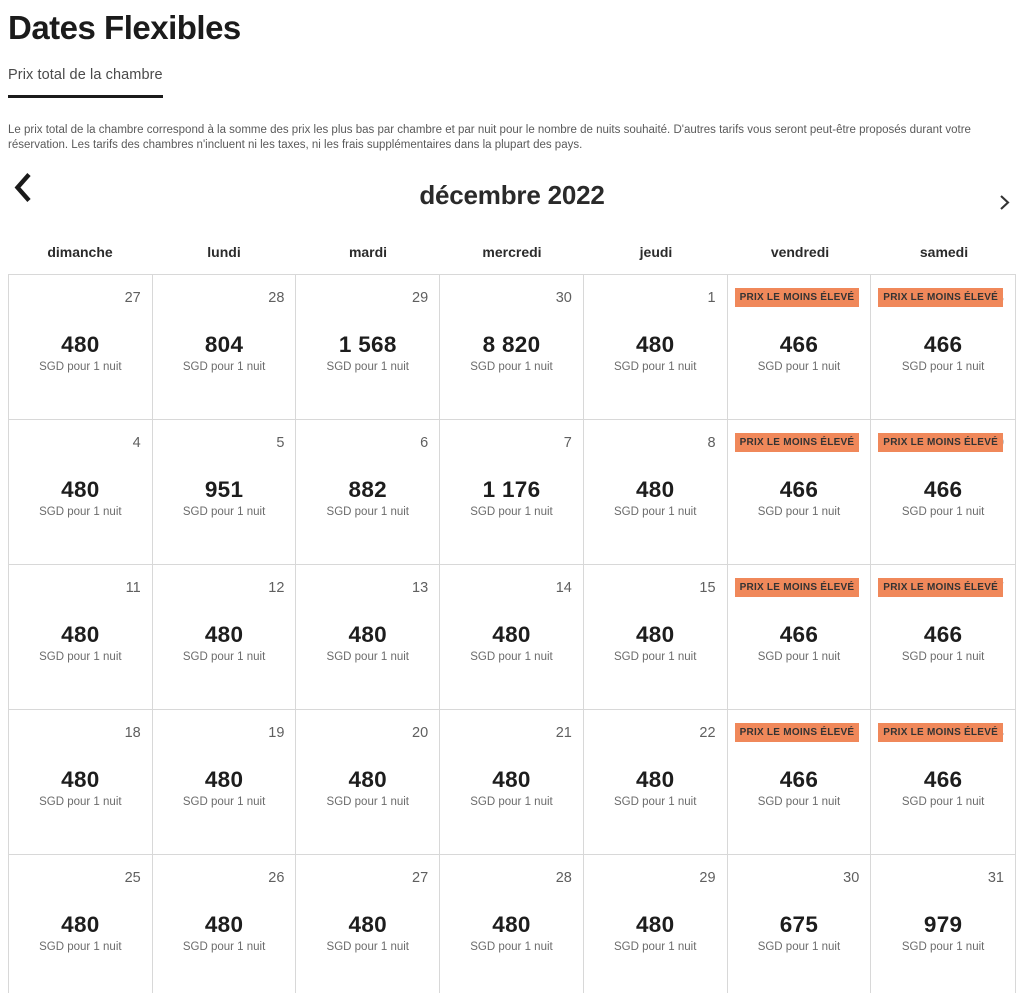 The image size is (1024, 993). Describe the element at coordinates (280, 442) in the screenshot. I see `day-number: 5` at that location.